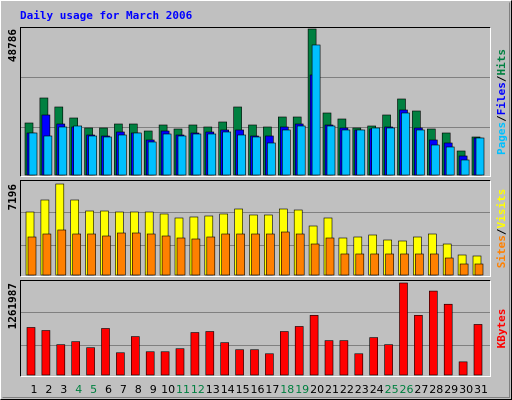 The width and height of the screenshot is (512, 400). I want to click on x-tick-label: 22, so click(347, 389).